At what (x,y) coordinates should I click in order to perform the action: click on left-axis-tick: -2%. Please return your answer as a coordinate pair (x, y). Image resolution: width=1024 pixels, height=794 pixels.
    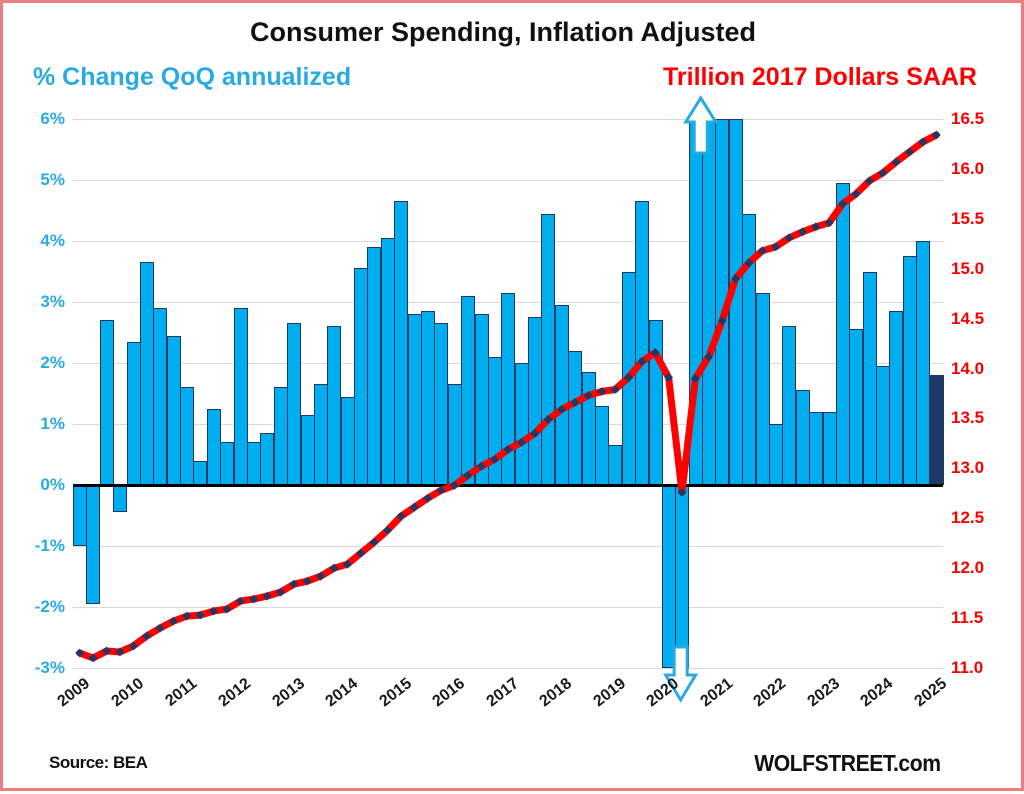
    Looking at the image, I should click on (49, 606).